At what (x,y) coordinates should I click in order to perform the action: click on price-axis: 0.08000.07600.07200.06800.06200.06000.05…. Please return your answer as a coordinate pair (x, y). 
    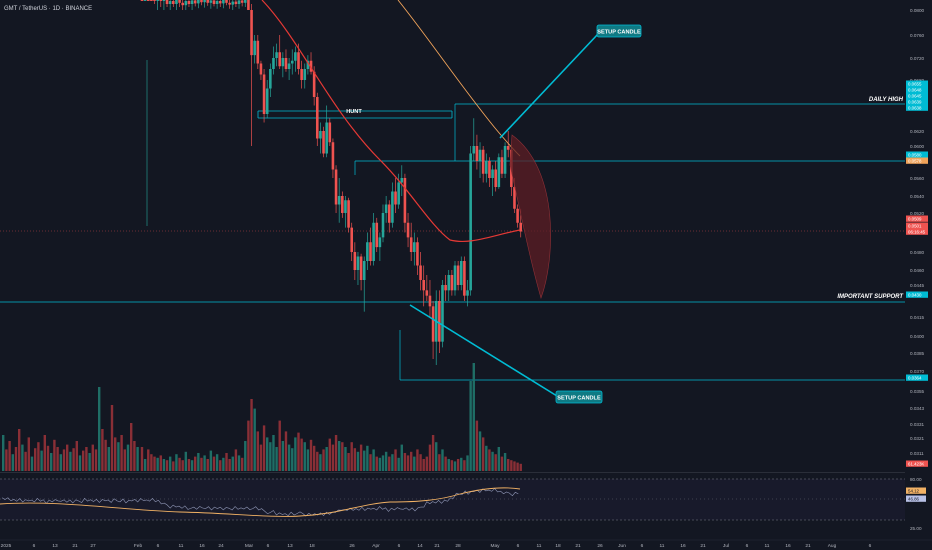
    Looking at the image, I should click on (918, 270).